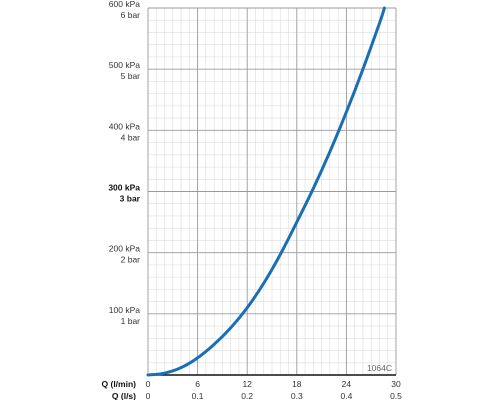  What do you see at coordinates (124, 65) in the screenshot?
I see `y-tick-label-kpa: 500 kPa` at bounding box center [124, 65].